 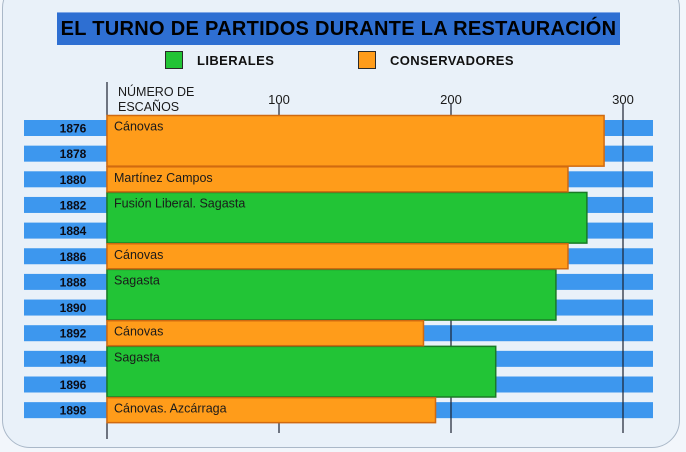 I want to click on year-label: 1894, so click(x=73, y=359).